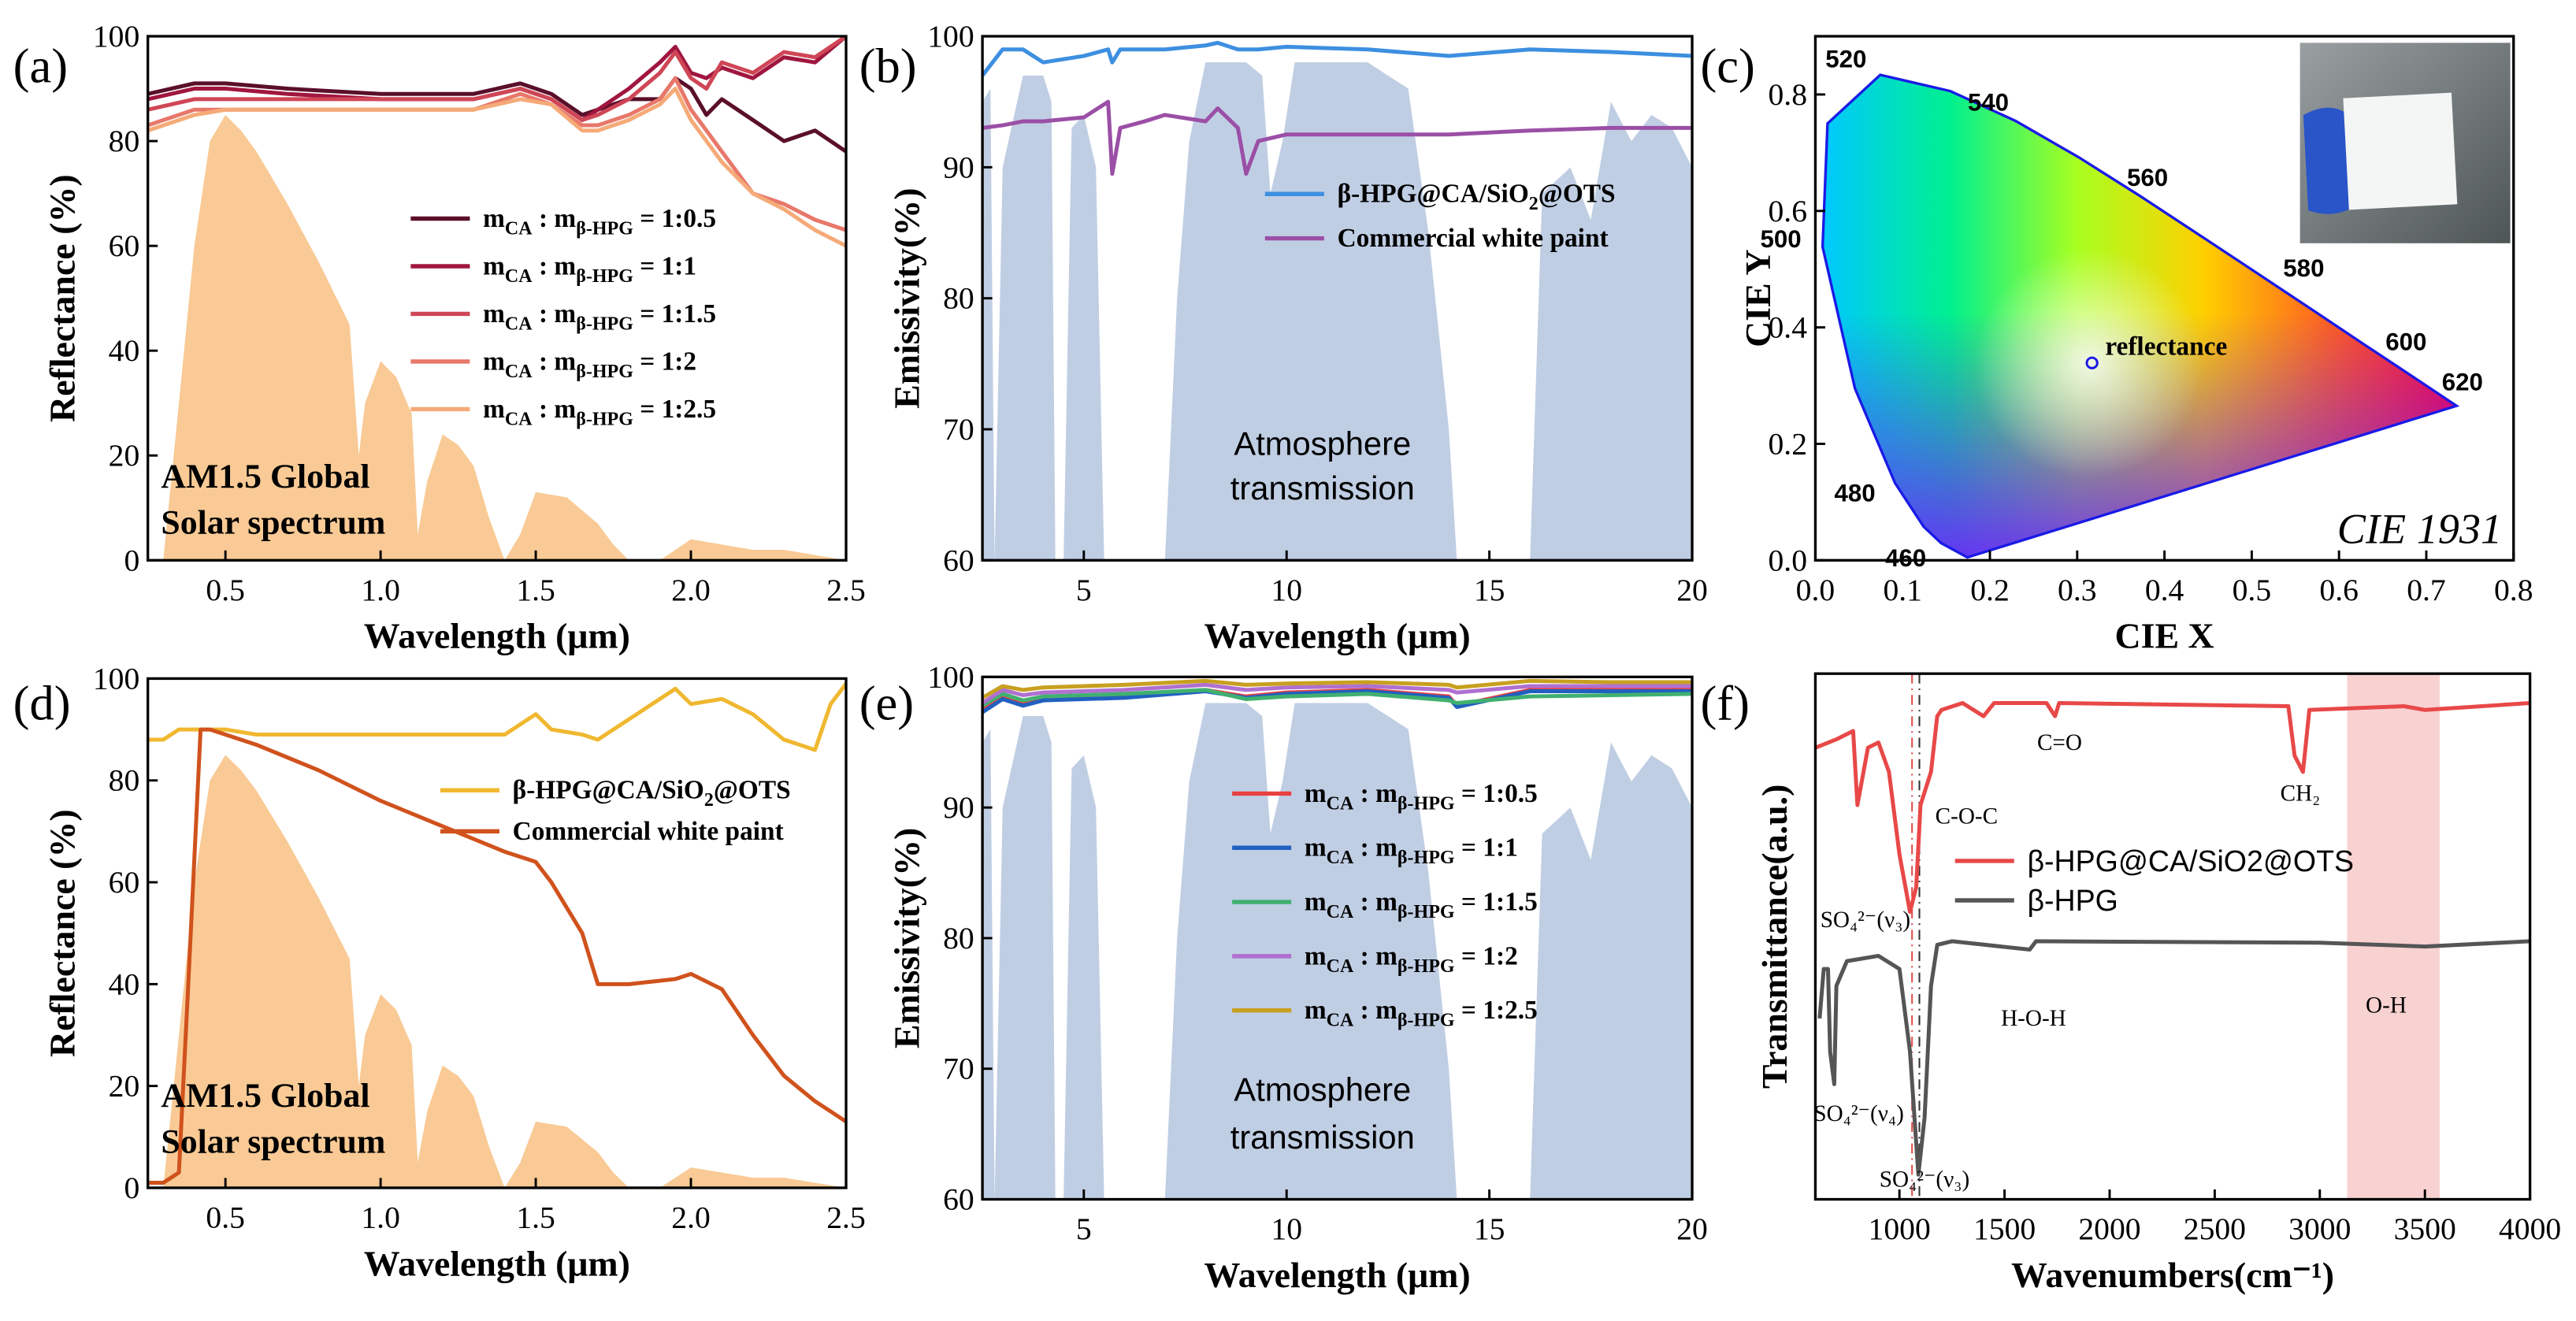 This screenshot has width=2576, height=1321. Describe the element at coordinates (1845, 58) in the screenshot. I see `wavelength-label: 520` at that location.